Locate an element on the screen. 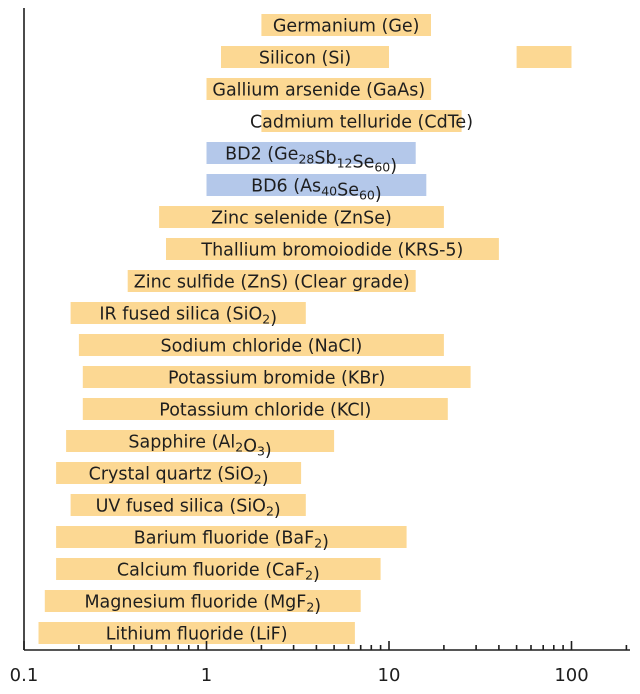 The width and height of the screenshot is (640, 694). bar-magnesium-fluoride-mgf2 is located at coordinates (202, 601).